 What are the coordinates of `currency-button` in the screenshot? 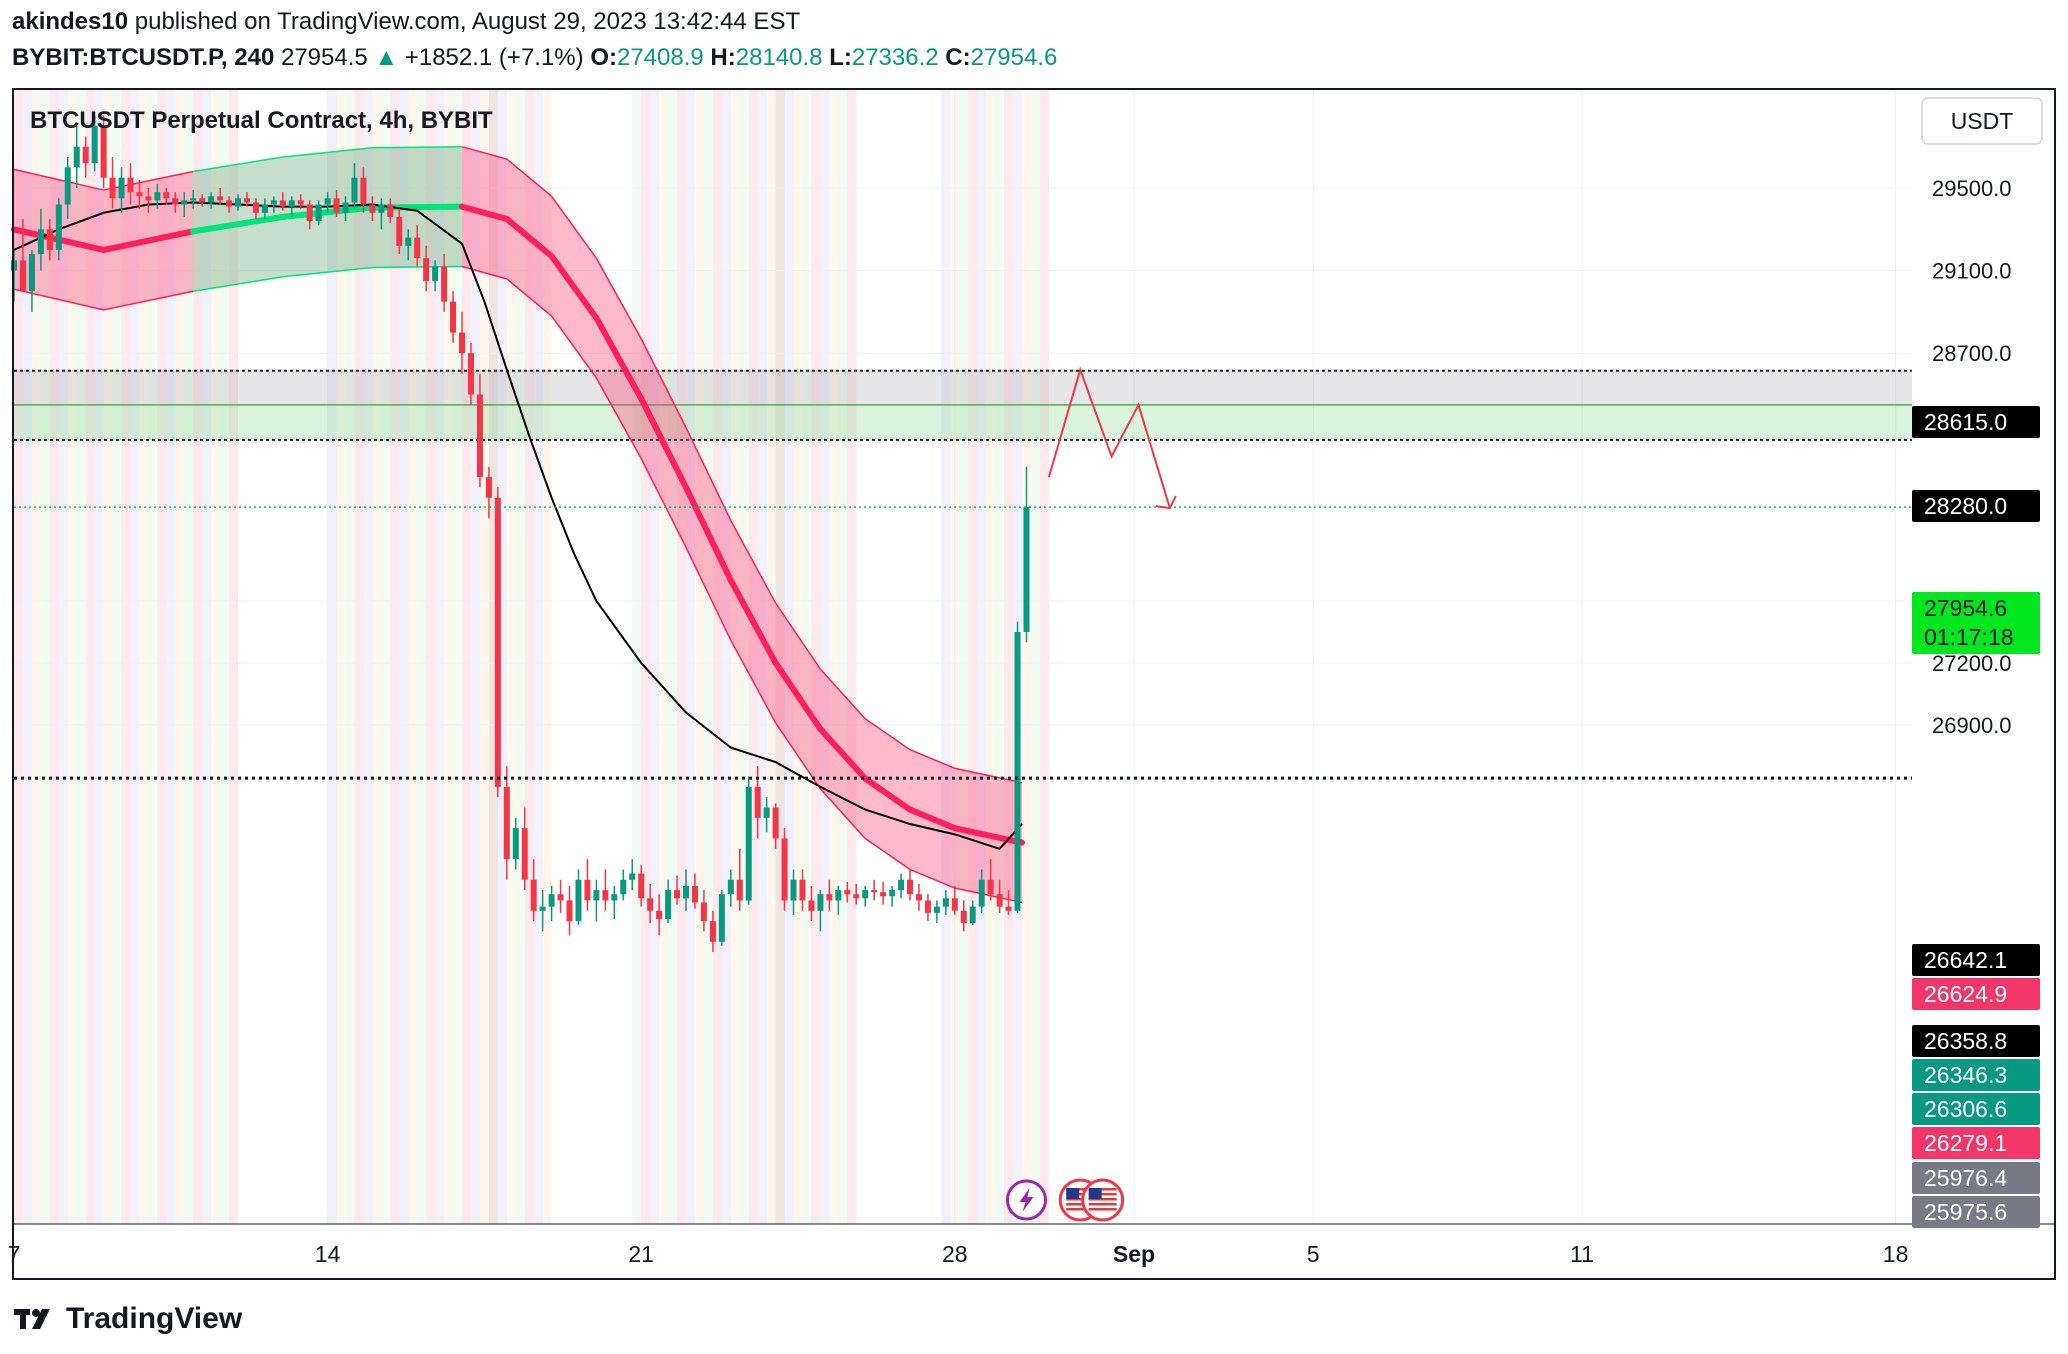 It's located at (1982, 121).